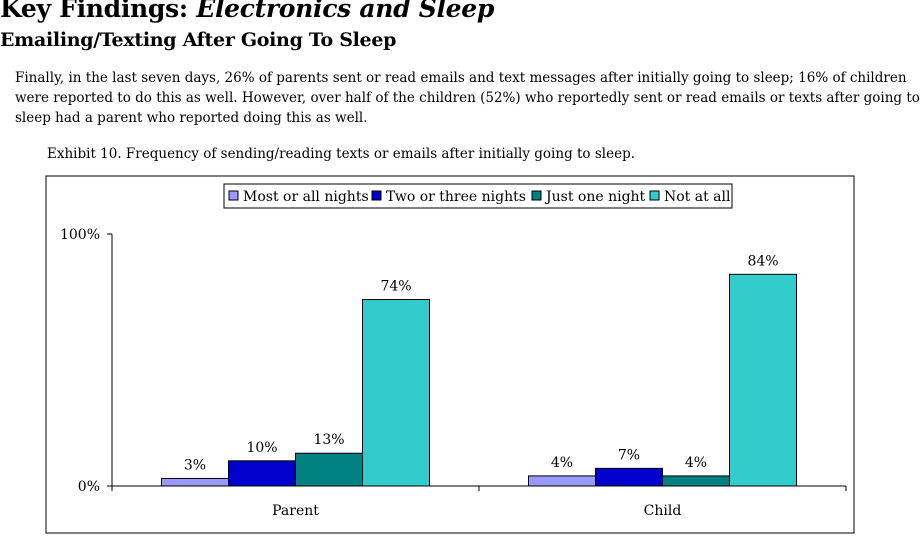 The image size is (922, 553). Describe the element at coordinates (697, 197) in the screenshot. I see `legend-label: Not at all` at that location.